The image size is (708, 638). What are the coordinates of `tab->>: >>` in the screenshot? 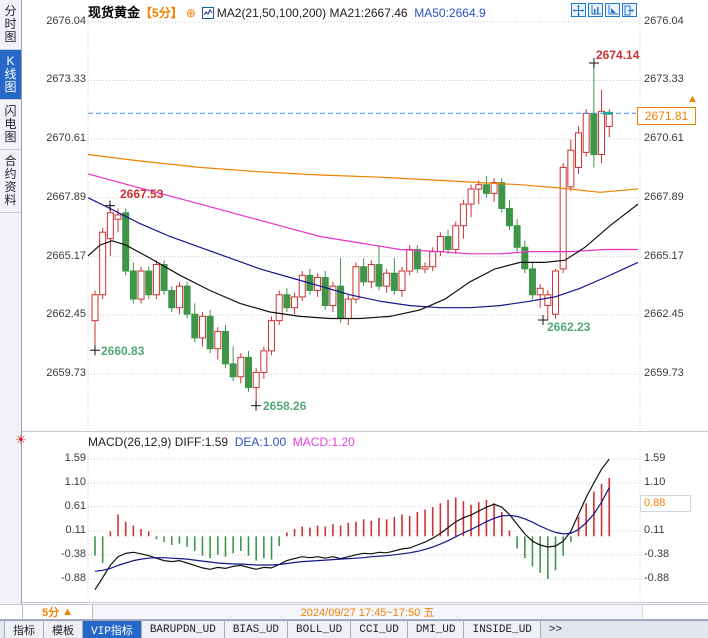 It's located at (555, 629).